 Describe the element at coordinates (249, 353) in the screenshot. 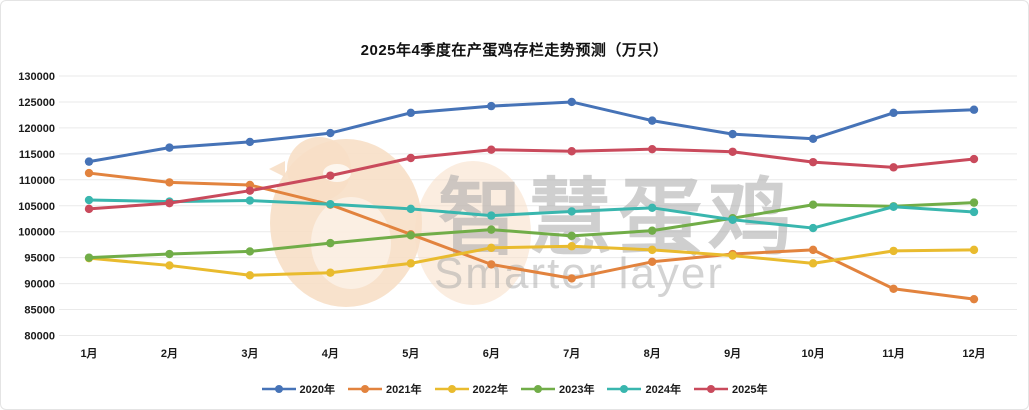

I see `x-tick-label: 3月` at that location.